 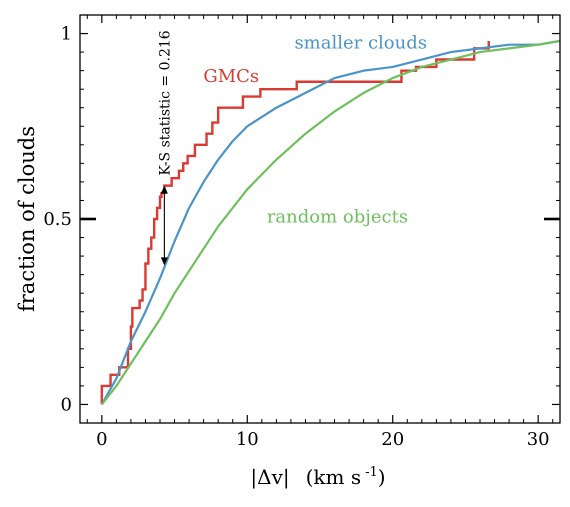 I want to click on y-tick-label: 1, so click(x=66, y=34).